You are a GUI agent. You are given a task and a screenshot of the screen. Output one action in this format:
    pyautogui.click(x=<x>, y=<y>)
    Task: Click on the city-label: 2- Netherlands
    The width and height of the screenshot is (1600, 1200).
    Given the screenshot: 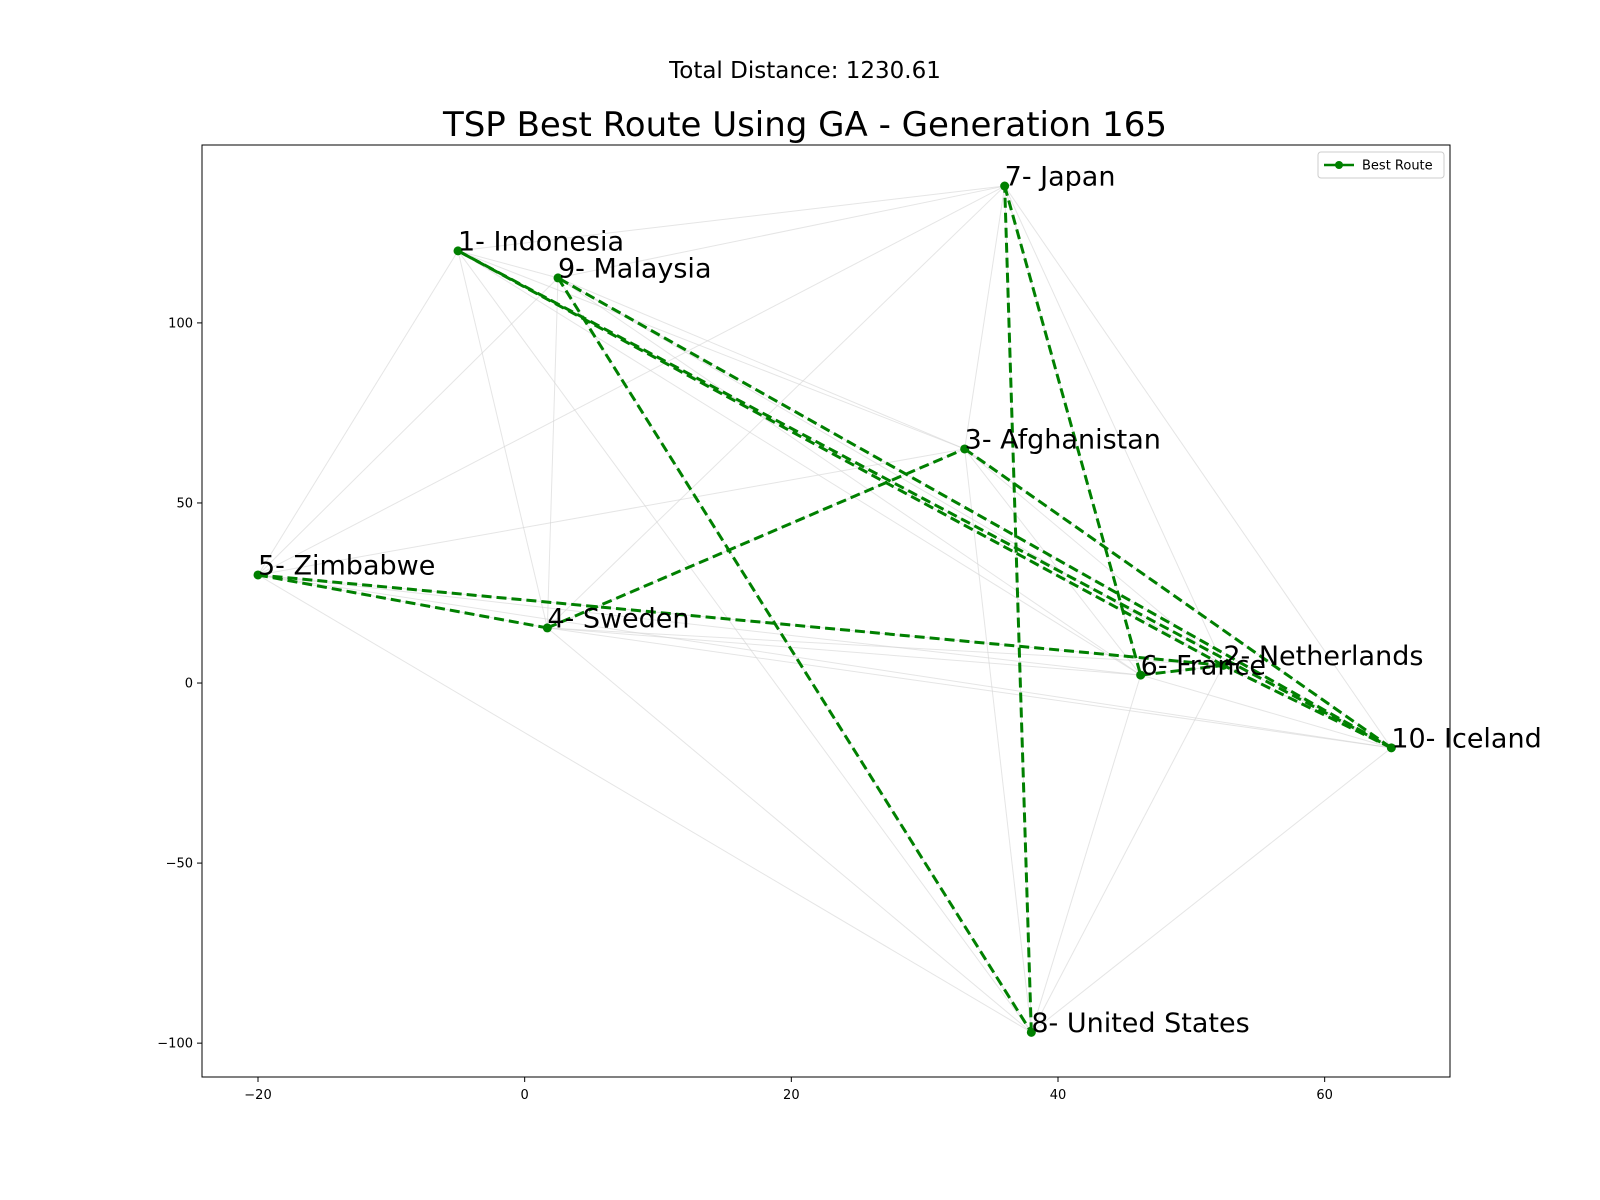 What is the action you would take?
    pyautogui.click(x=1323, y=656)
    